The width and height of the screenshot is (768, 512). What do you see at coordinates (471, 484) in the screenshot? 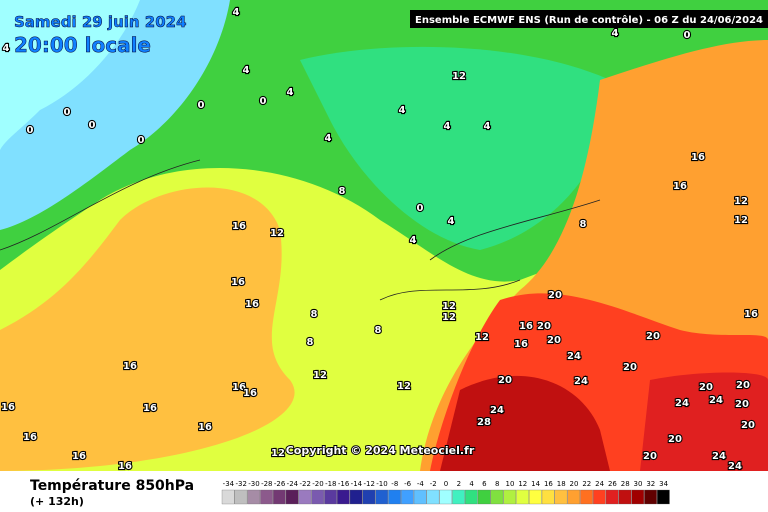
I see `legend-label: 4` at bounding box center [471, 484].